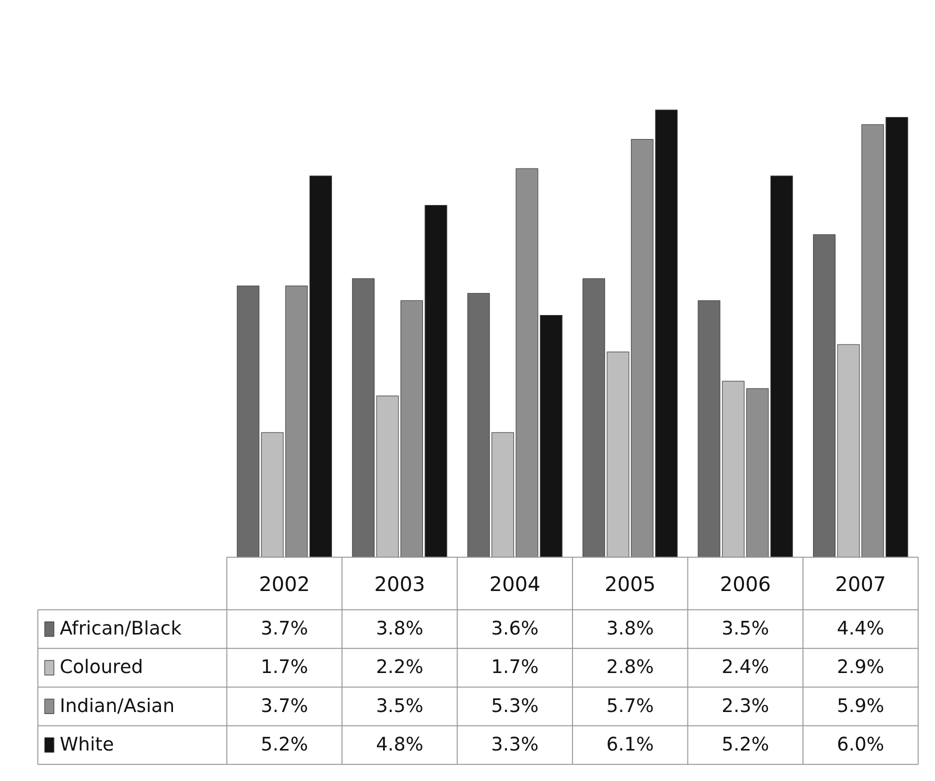 The width and height of the screenshot is (935, 781). What do you see at coordinates (860, 629) in the screenshot?
I see `data-label: 4.4%` at bounding box center [860, 629].